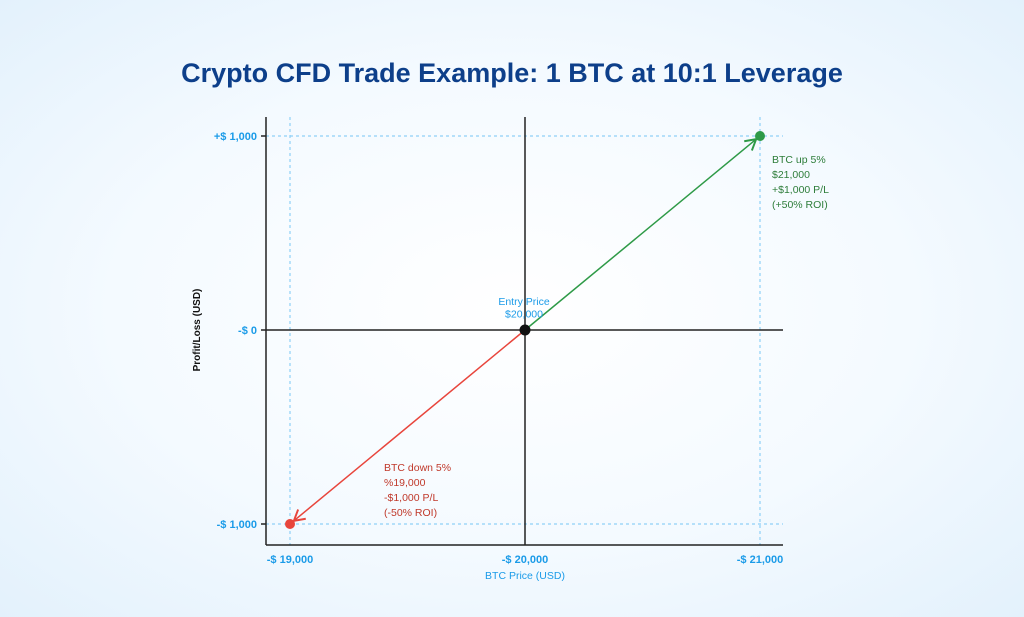  Describe the element at coordinates (525, 330) in the screenshot. I see `entry-point` at that location.